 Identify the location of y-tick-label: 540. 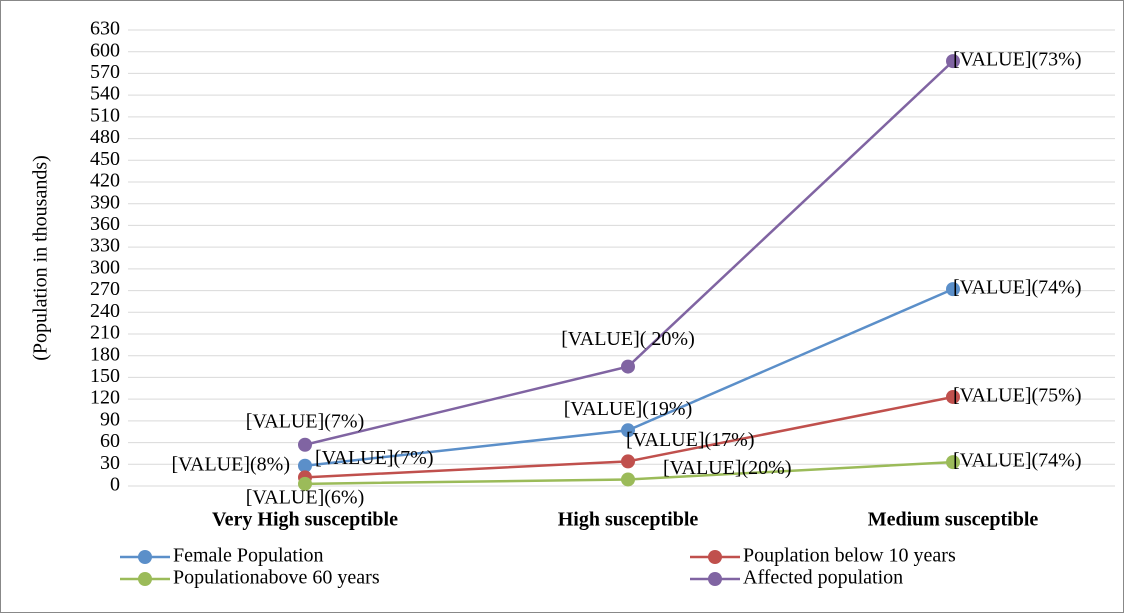
(105, 94).